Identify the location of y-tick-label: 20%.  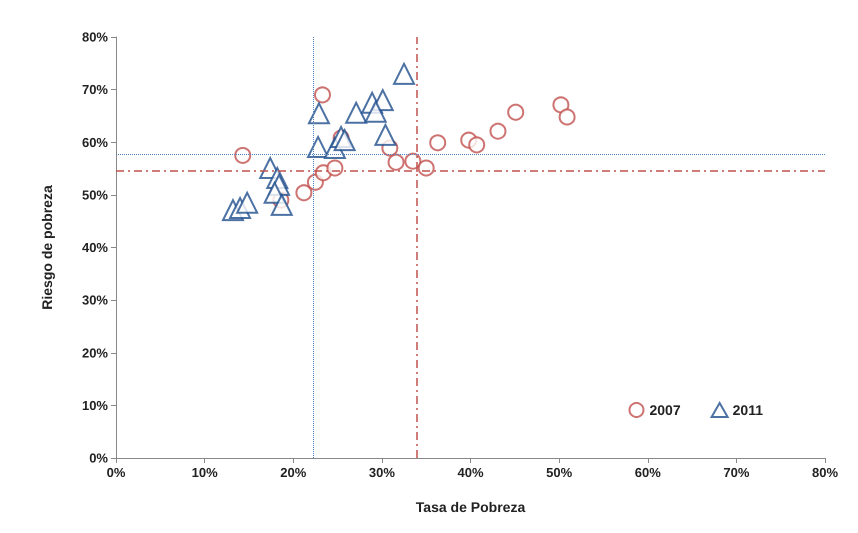
(95, 352).